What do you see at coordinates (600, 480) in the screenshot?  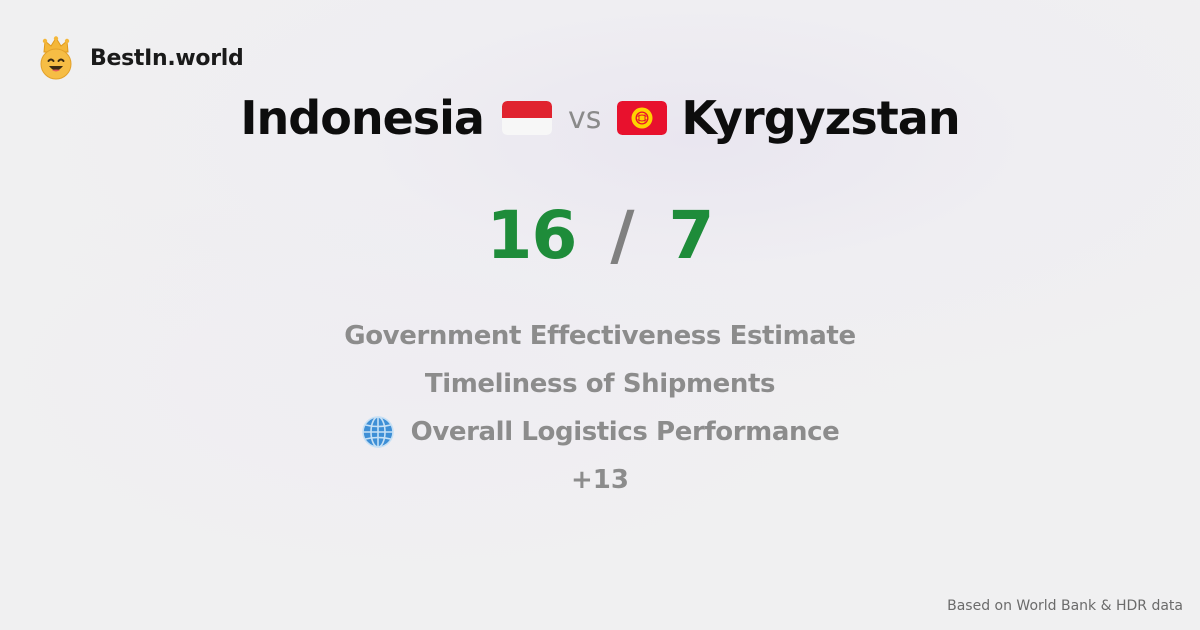 I see `more-metrics-link: +13` at bounding box center [600, 480].